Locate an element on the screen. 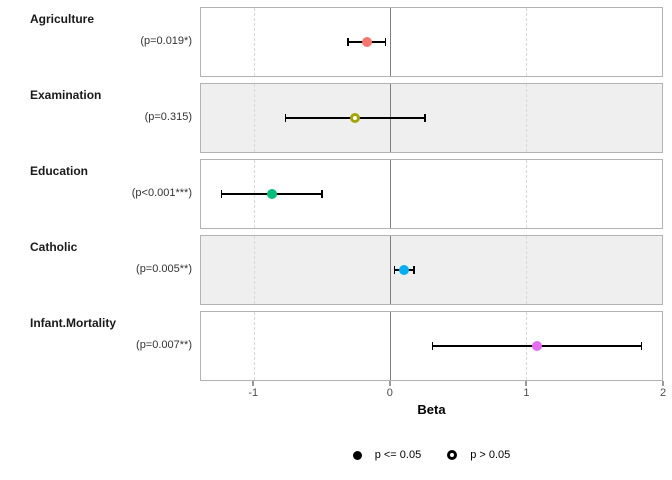 This screenshot has width=672, height=480. row-variable-label: Infant.Mortality is located at coordinates (73, 323).